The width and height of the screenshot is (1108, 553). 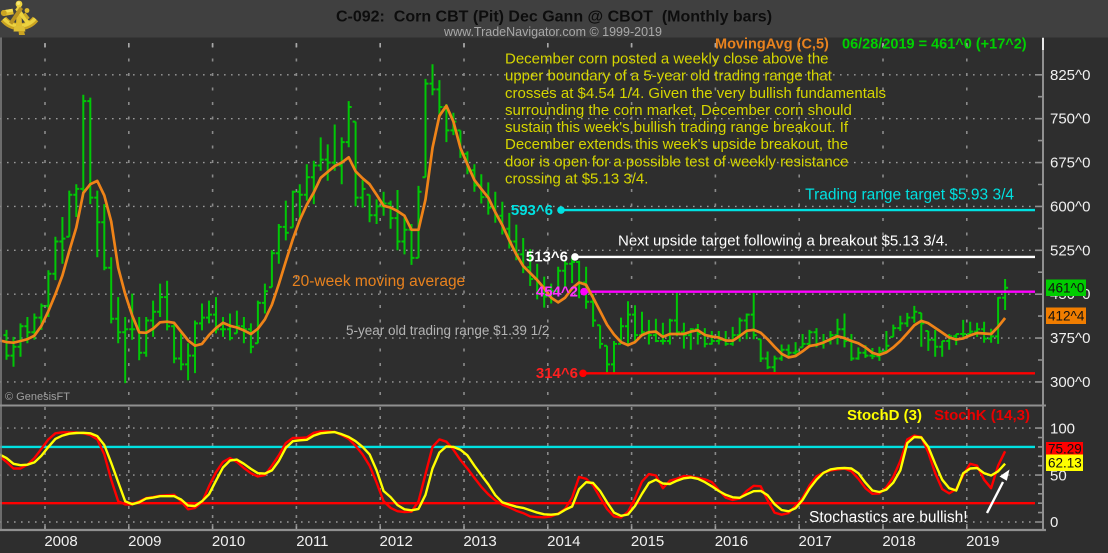 I want to click on svg-text: MovingAvg (C,5), so click(x=772, y=45).